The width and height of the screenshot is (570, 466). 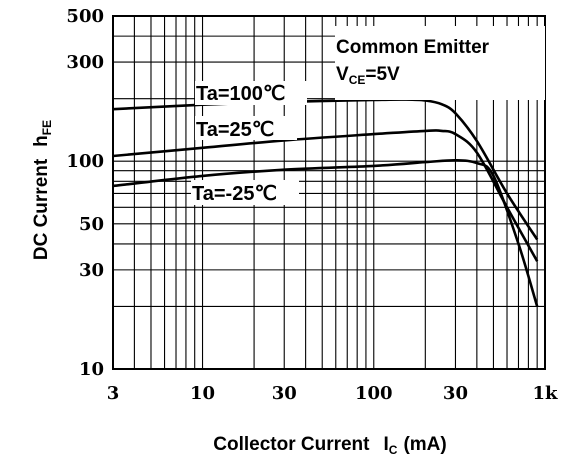 What do you see at coordinates (91, 270) in the screenshot?
I see `y-tick-label: 30` at bounding box center [91, 270].